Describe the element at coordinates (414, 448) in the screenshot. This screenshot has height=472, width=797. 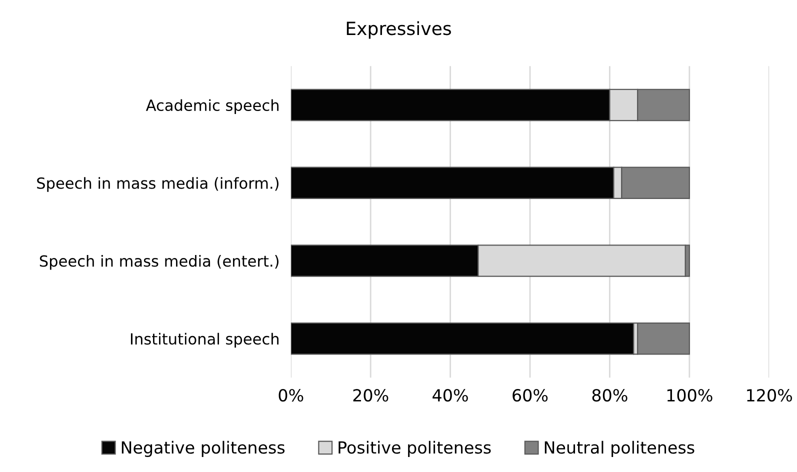
I see `legend-label: Positive politeness` at that location.